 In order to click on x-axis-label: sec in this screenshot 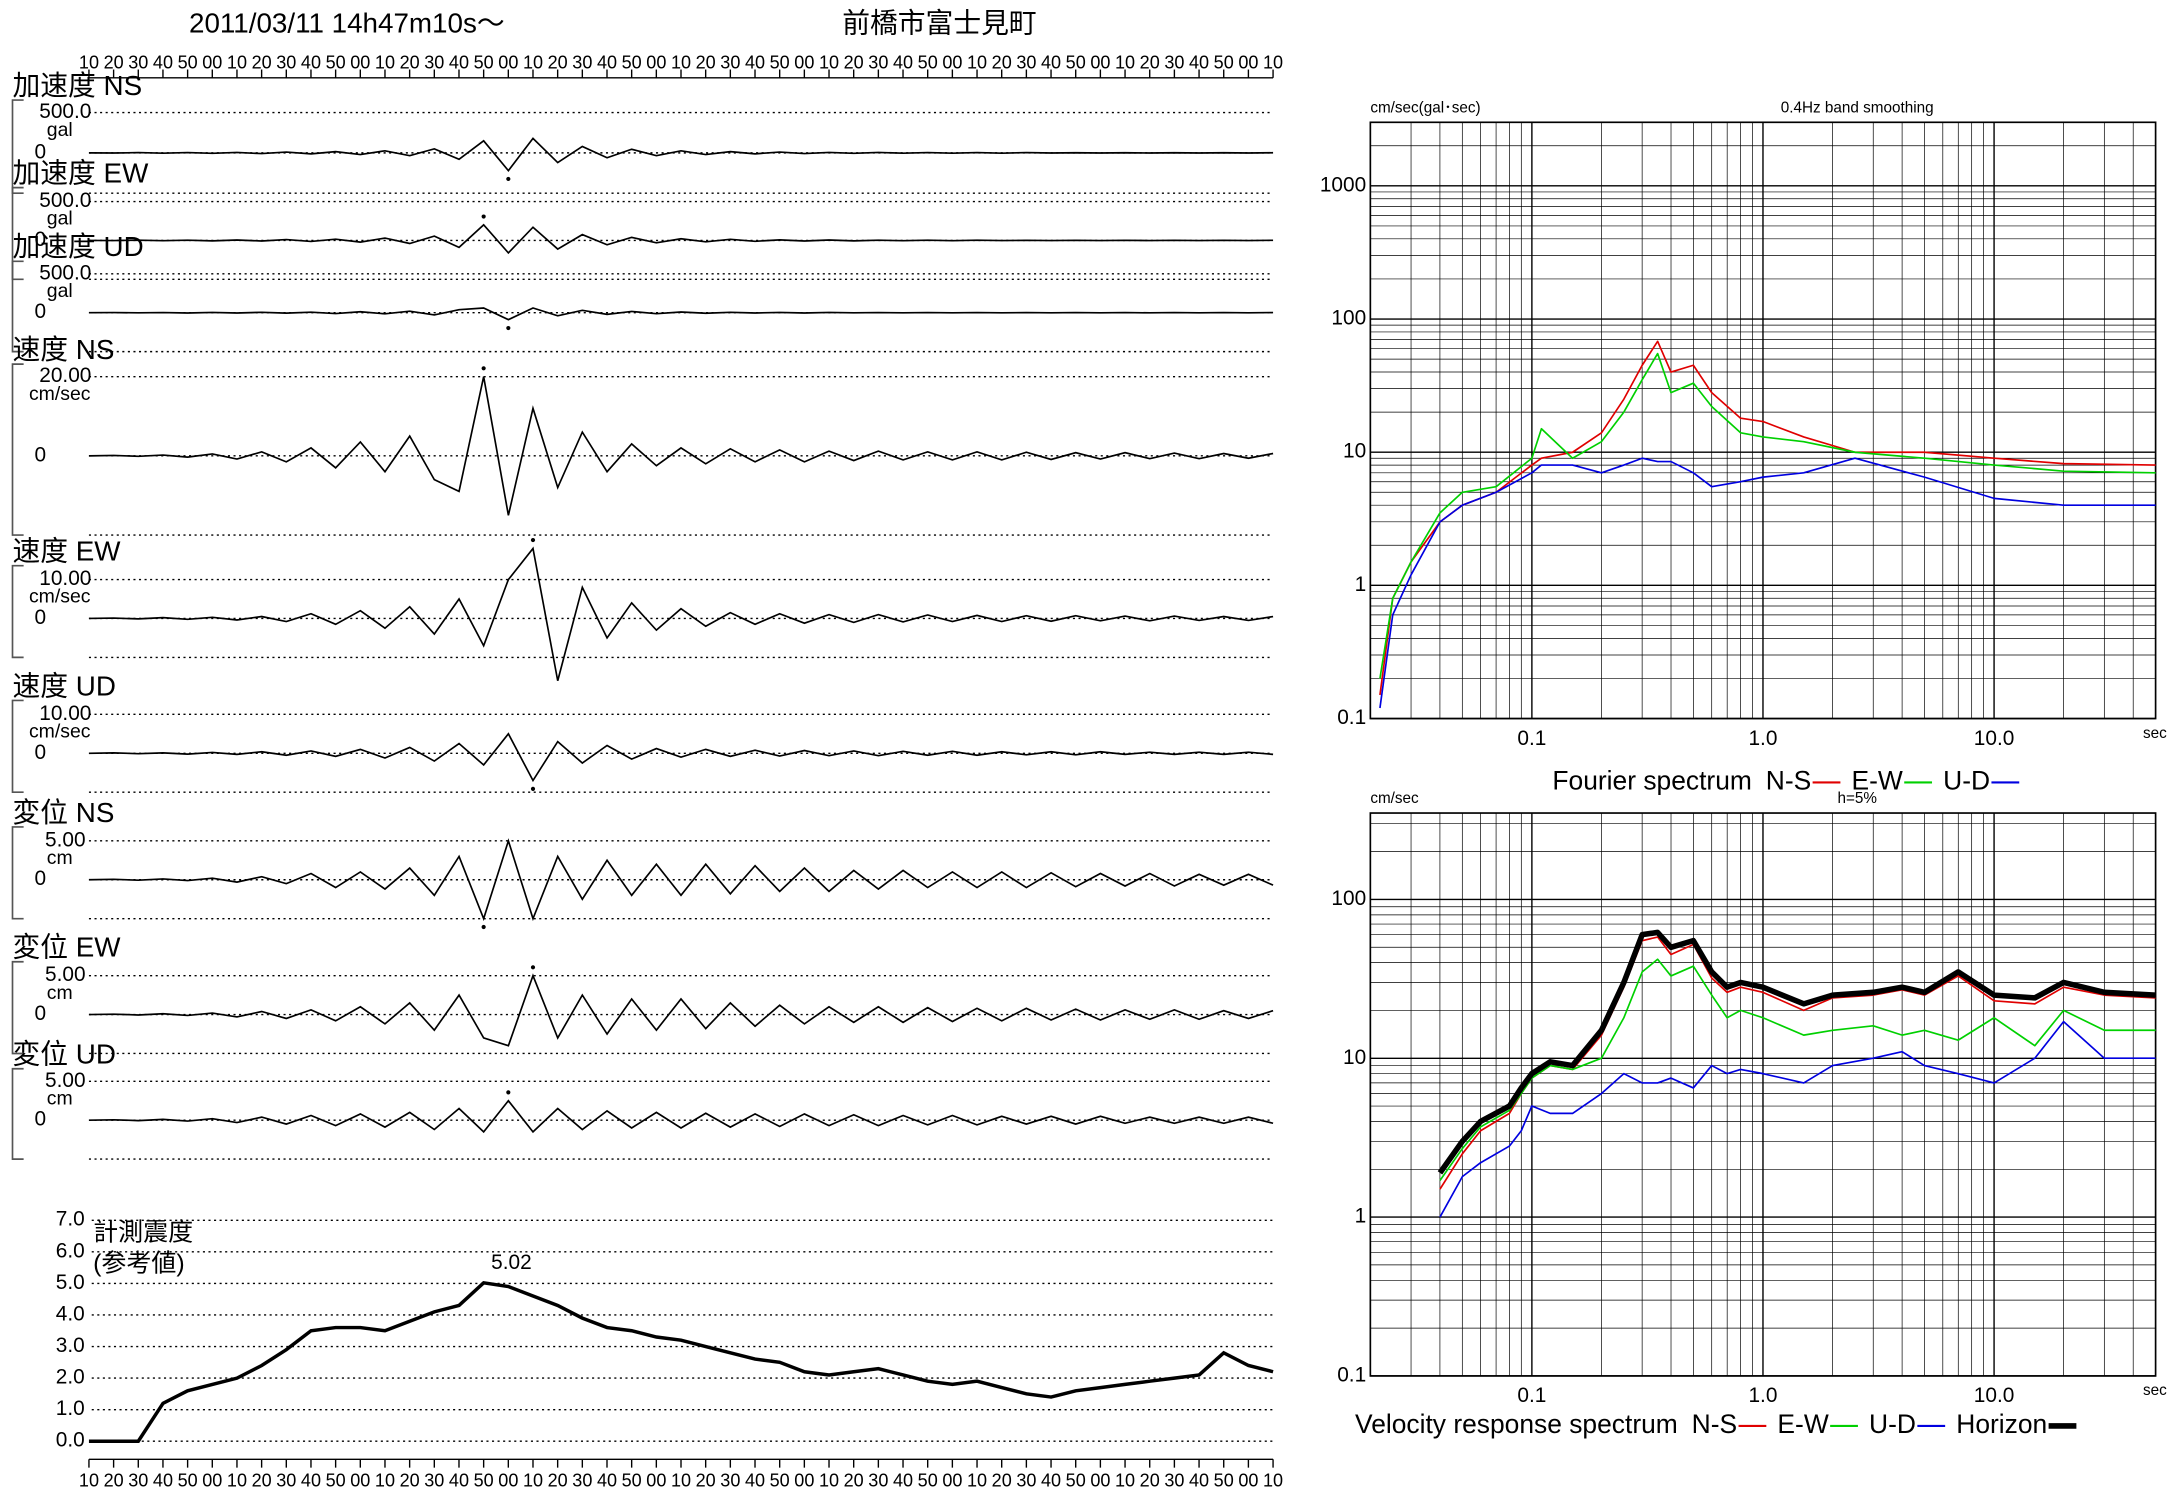, I will do `click(2155, 1390)`.